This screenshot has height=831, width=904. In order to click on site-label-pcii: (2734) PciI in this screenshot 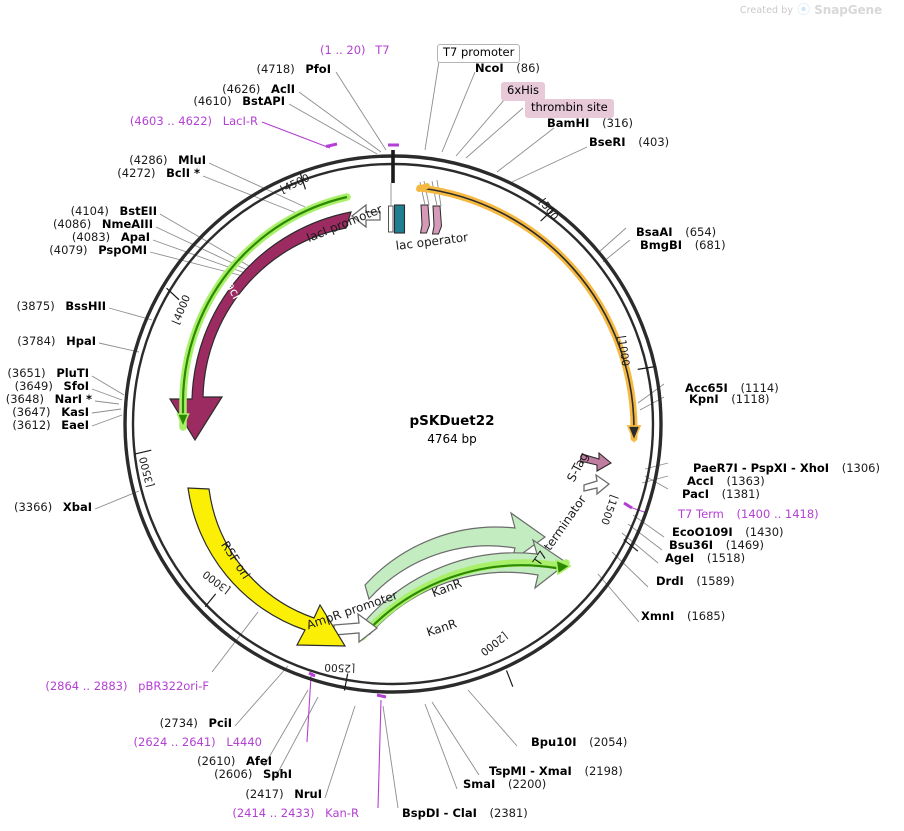, I will do `click(195, 723)`.